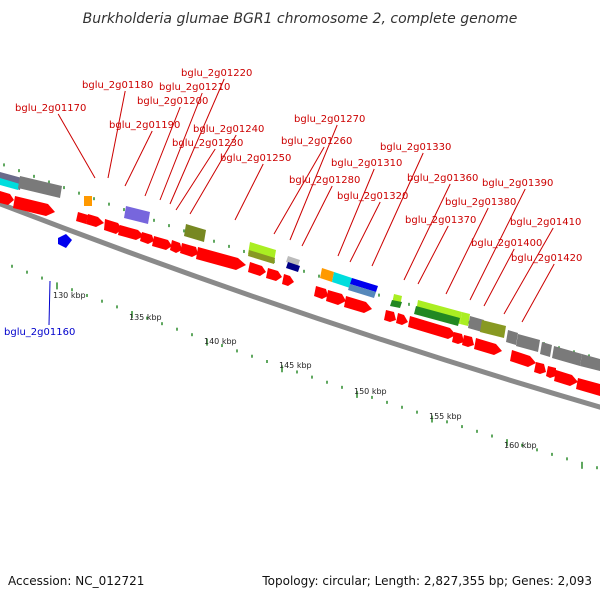  What do you see at coordinates (517, 183) in the screenshot?
I see `gene-label: bglu_2g01390` at bounding box center [517, 183].